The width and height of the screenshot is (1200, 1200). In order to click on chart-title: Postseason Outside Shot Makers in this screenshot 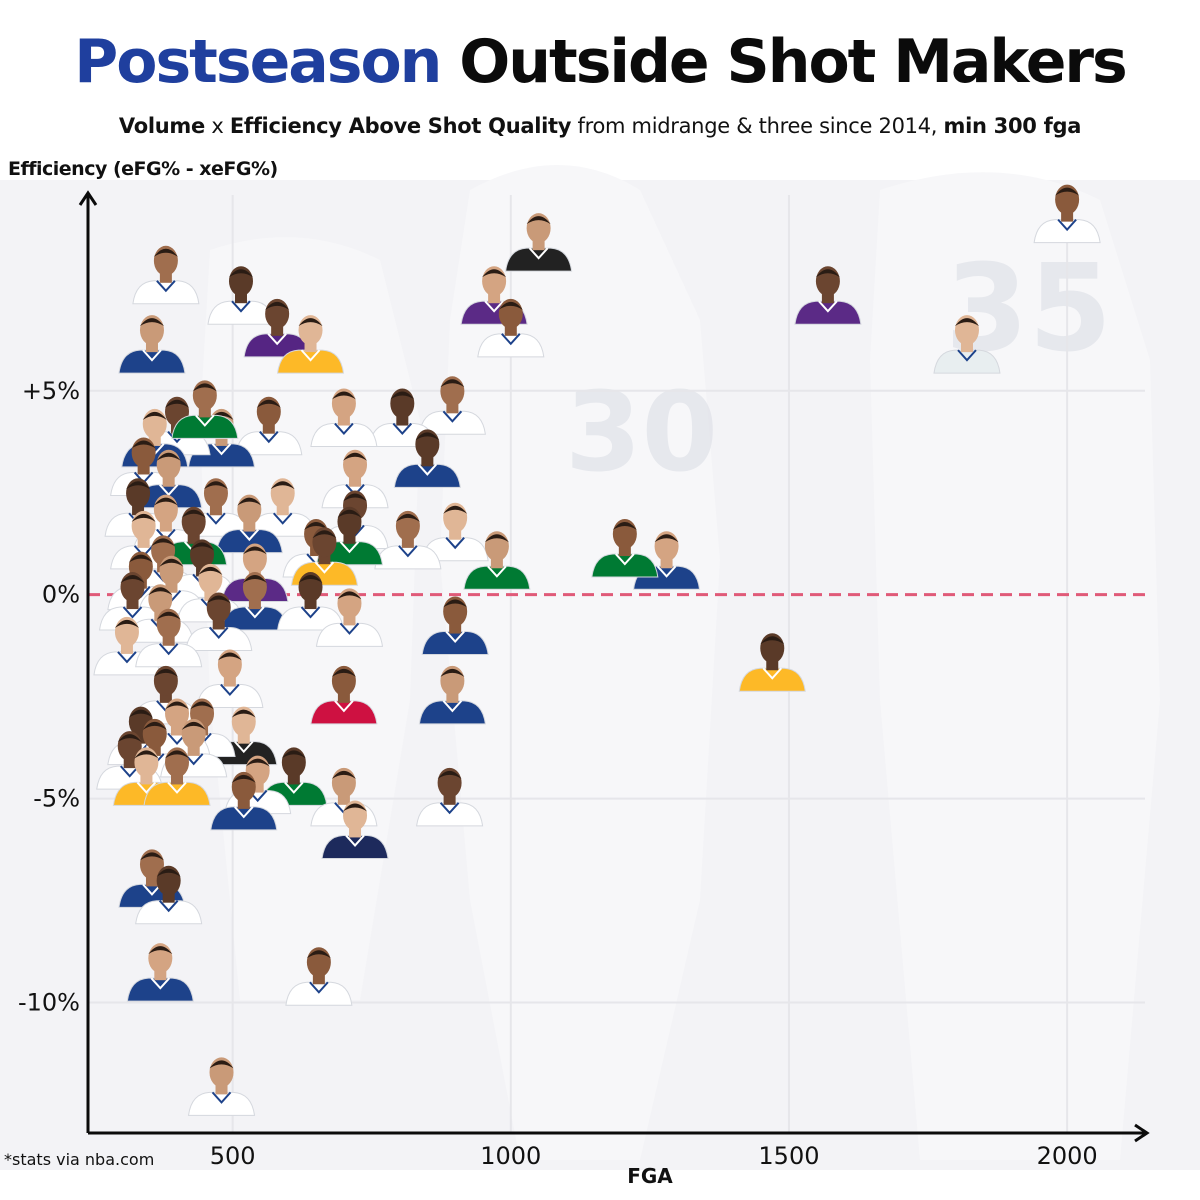, I will do `click(600, 62)`.